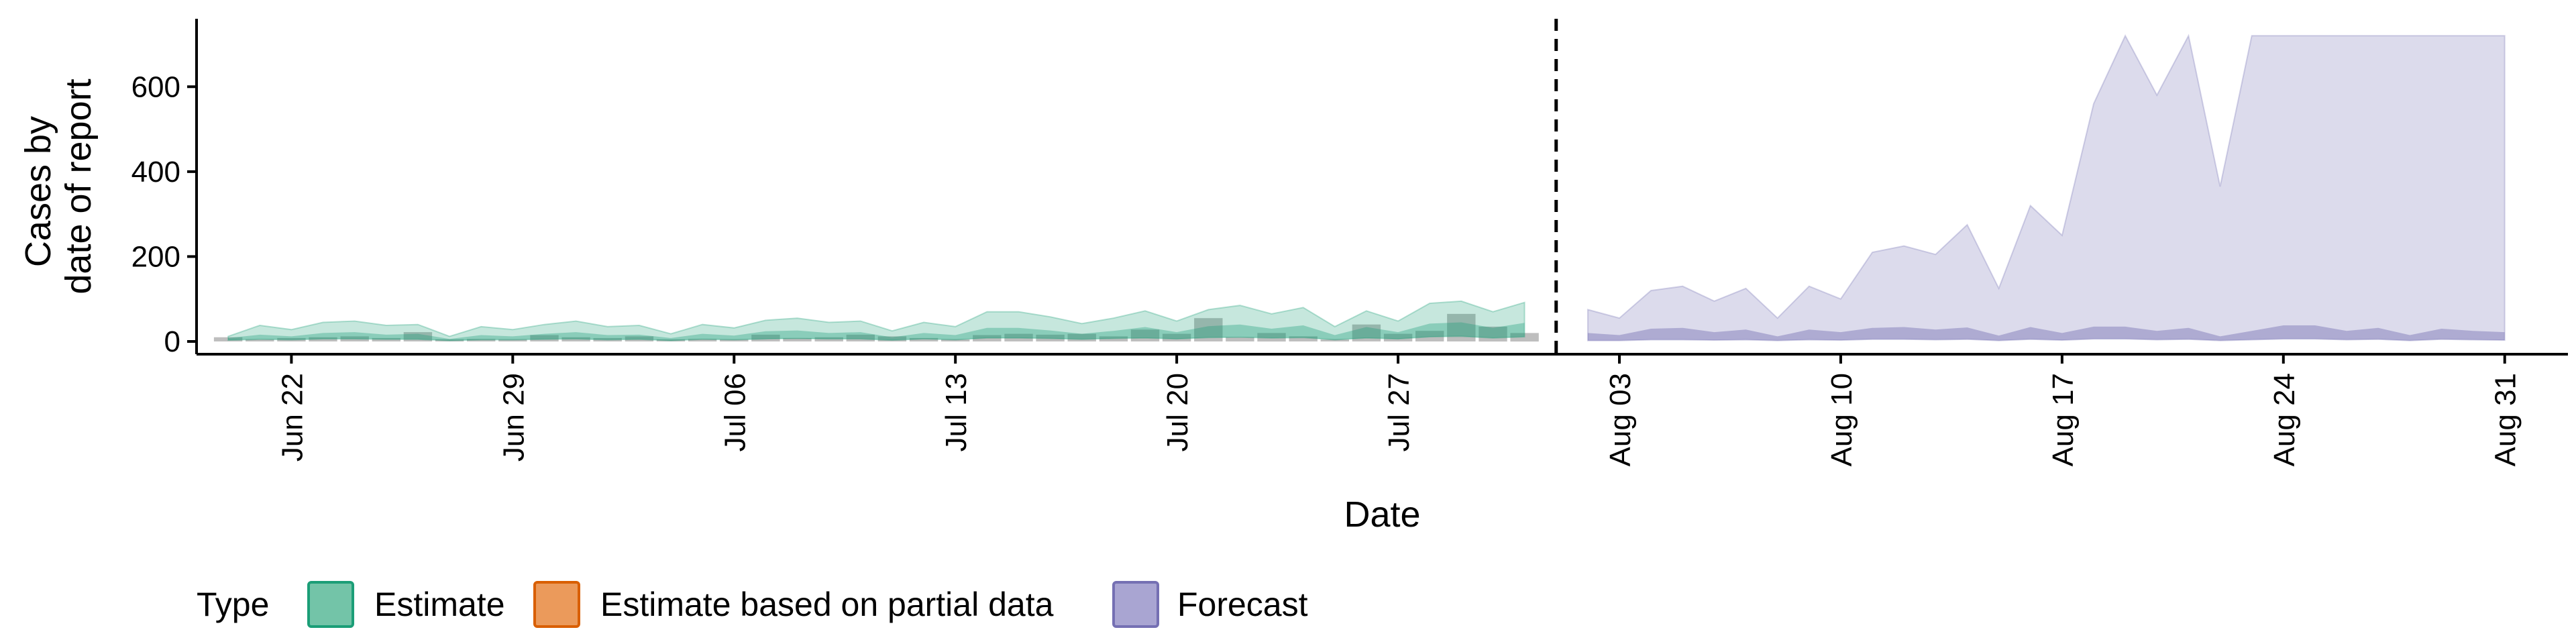 Image resolution: width=2576 pixels, height=644 pixels. Describe the element at coordinates (439, 604) in the screenshot. I see `legend-label-0: Estimate` at that location.